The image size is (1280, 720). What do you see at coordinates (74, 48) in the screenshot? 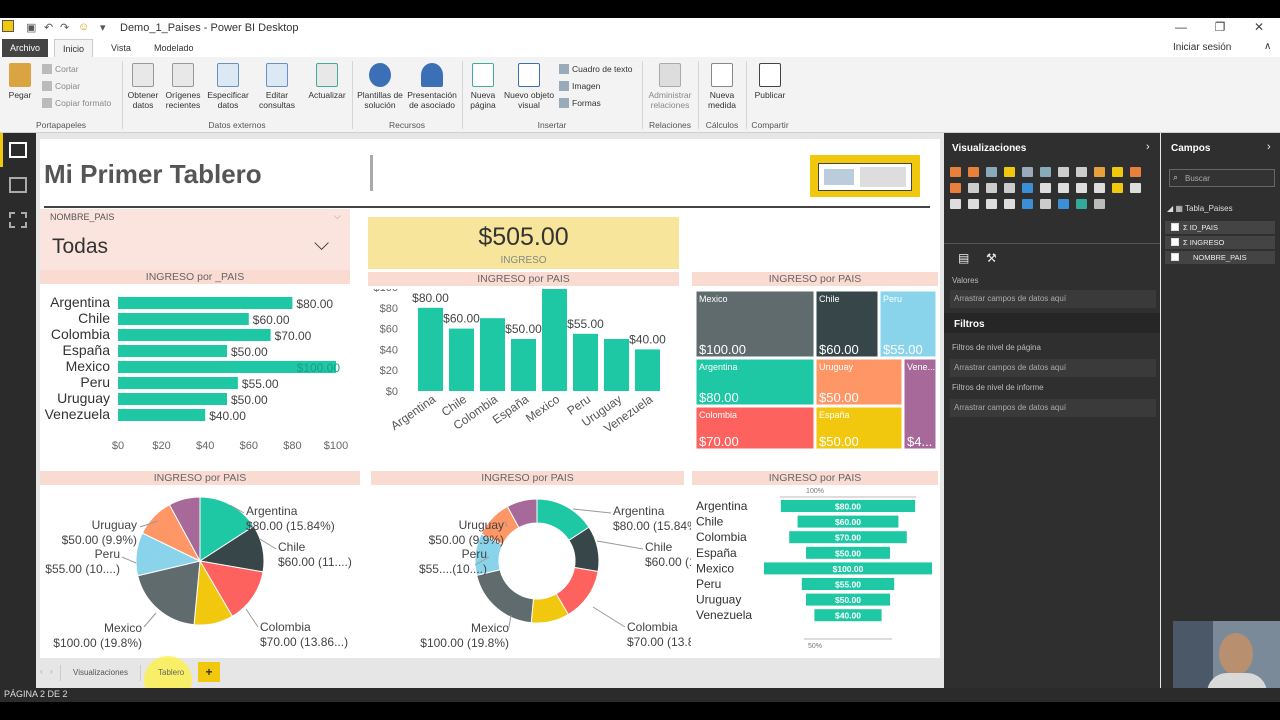
I see `tab-inicio: Inicio` at bounding box center [74, 48].